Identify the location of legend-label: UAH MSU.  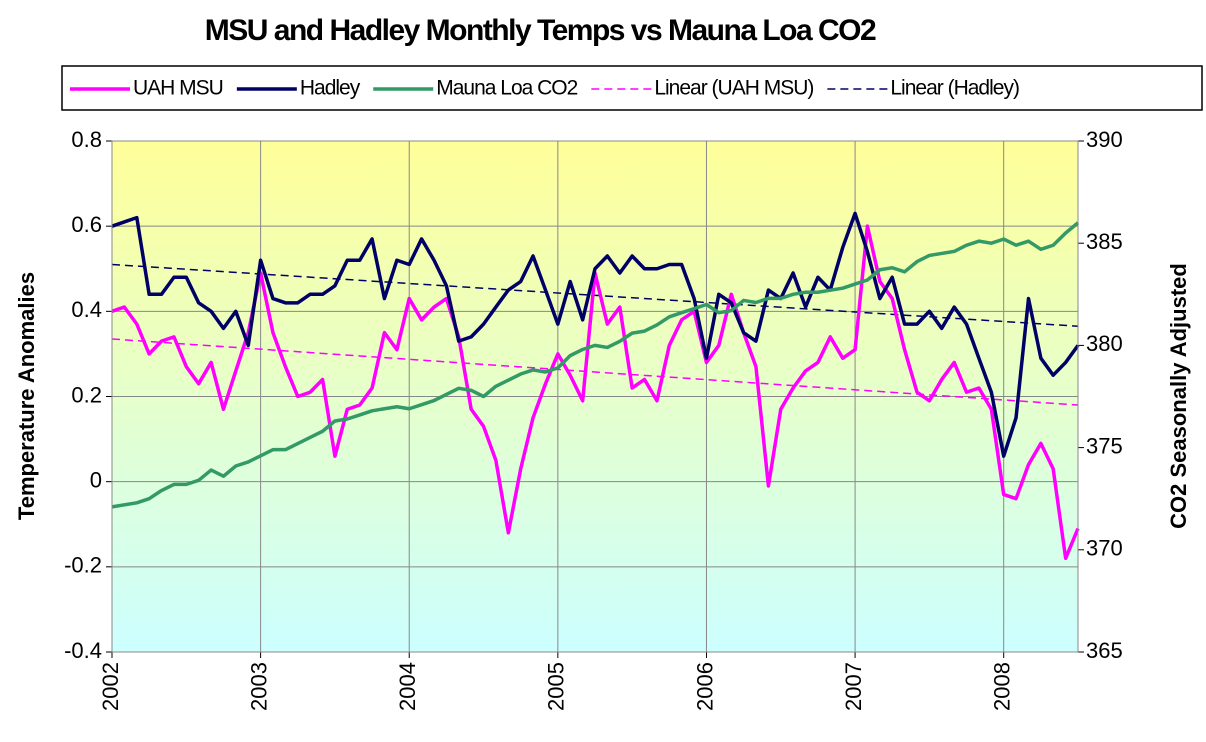
(178, 88).